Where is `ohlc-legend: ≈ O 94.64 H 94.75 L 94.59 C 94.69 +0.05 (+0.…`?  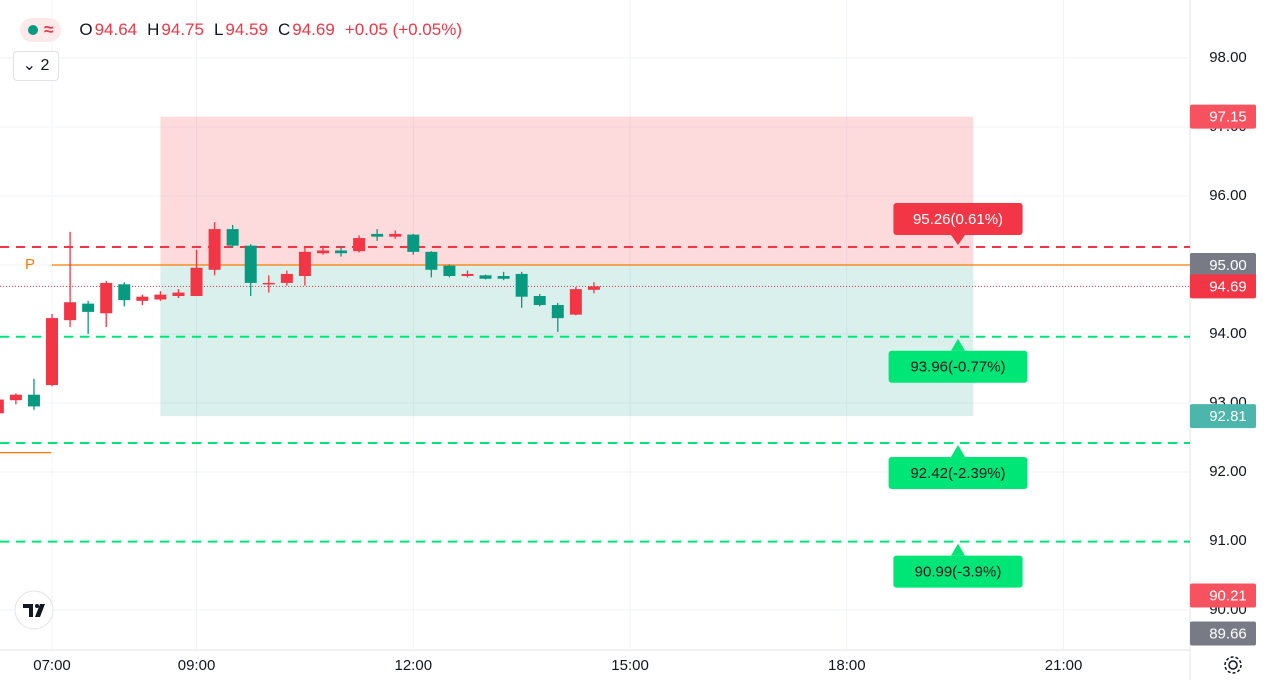
ohlc-legend: ≈ O 94.64 H 94.75 L 94.59 C 94.69 +0.05 (+0.… is located at coordinates (245, 30).